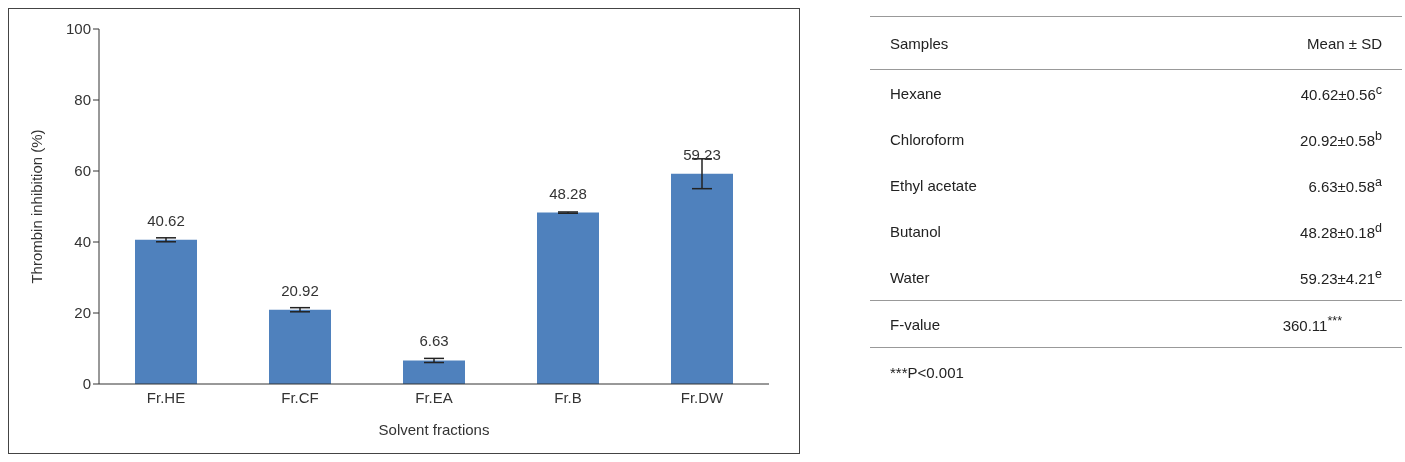  Describe the element at coordinates (910, 277) in the screenshot. I see `text: Water` at that location.